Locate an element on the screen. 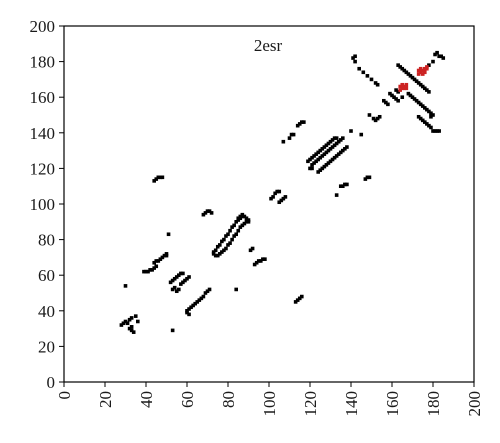 The image size is (500, 443). x-tick-label: 160 is located at coordinates (392, 404).